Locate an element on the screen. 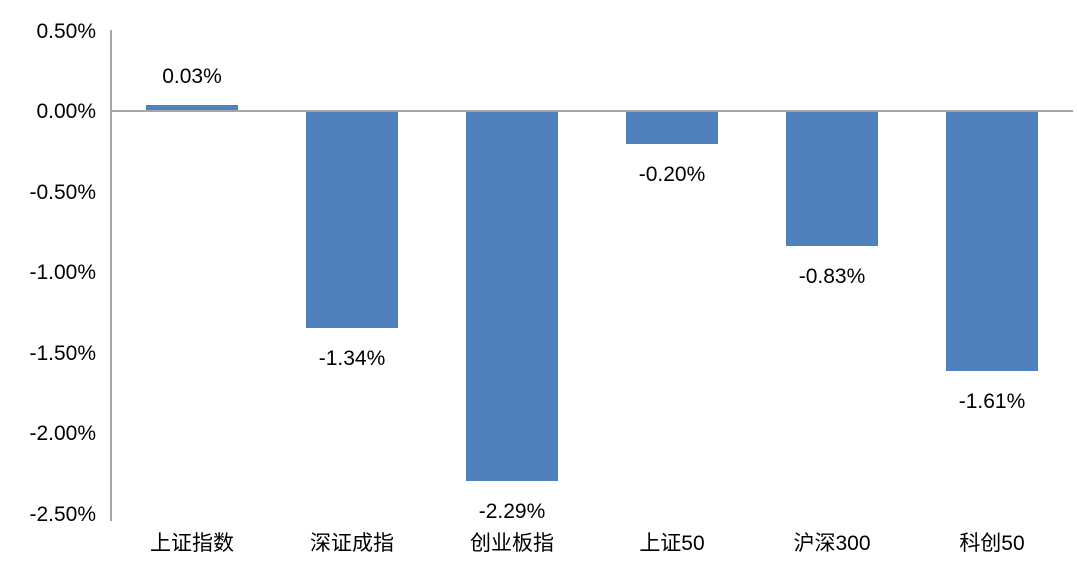 The height and width of the screenshot is (570, 1077). category-label: 科创50 is located at coordinates (992, 543).